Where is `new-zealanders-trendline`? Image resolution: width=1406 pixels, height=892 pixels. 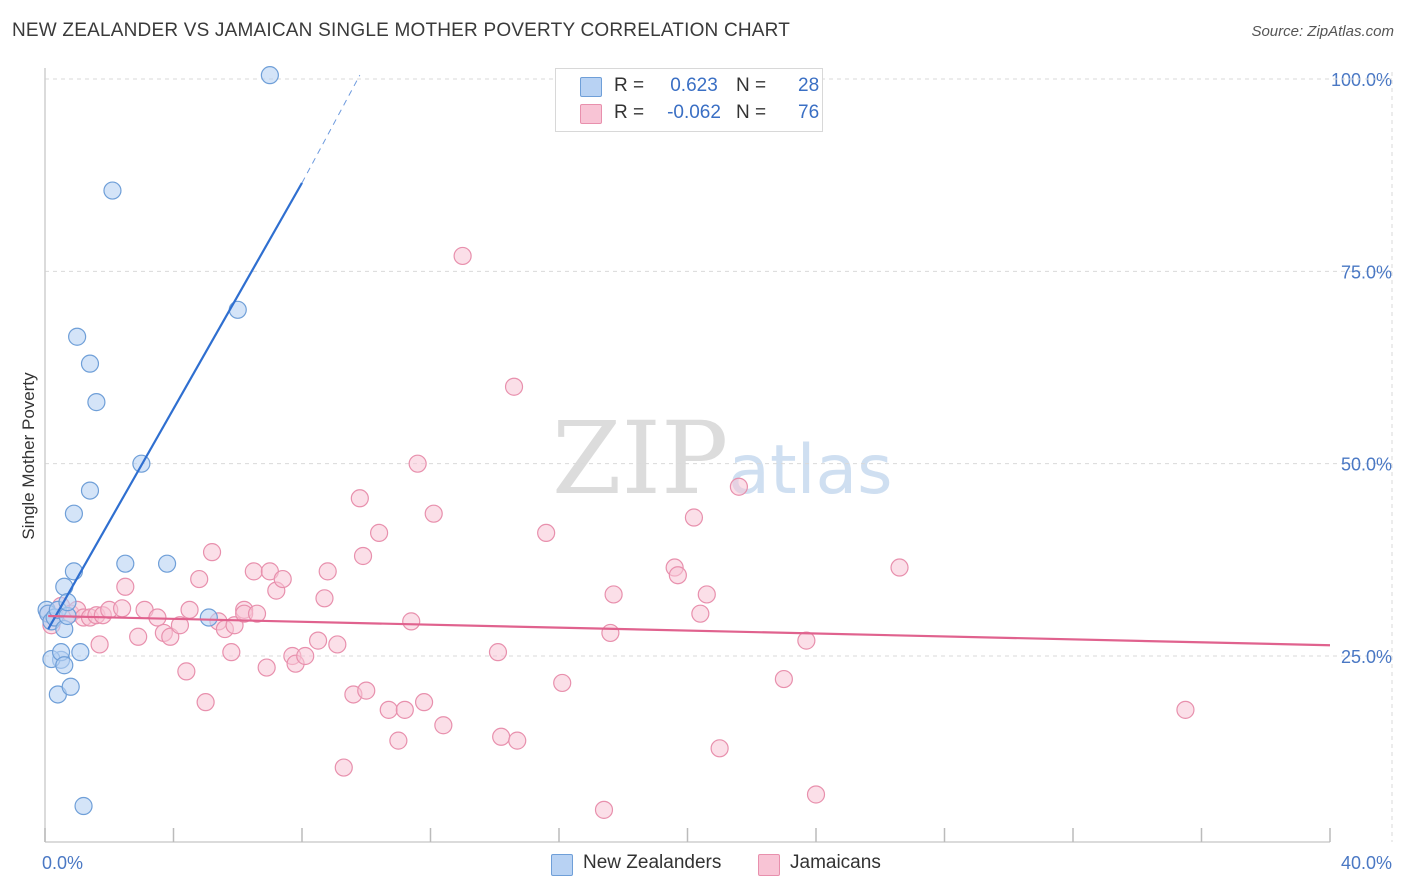 new-zealanders-trendline is located at coordinates (175, 406).